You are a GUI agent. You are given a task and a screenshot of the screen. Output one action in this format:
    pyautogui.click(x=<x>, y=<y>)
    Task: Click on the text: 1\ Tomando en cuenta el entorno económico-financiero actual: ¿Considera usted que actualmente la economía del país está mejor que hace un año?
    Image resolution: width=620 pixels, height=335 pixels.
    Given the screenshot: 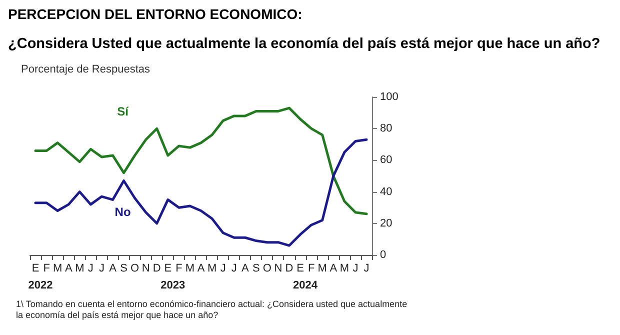 What is the action you would take?
    pyautogui.click(x=212, y=310)
    